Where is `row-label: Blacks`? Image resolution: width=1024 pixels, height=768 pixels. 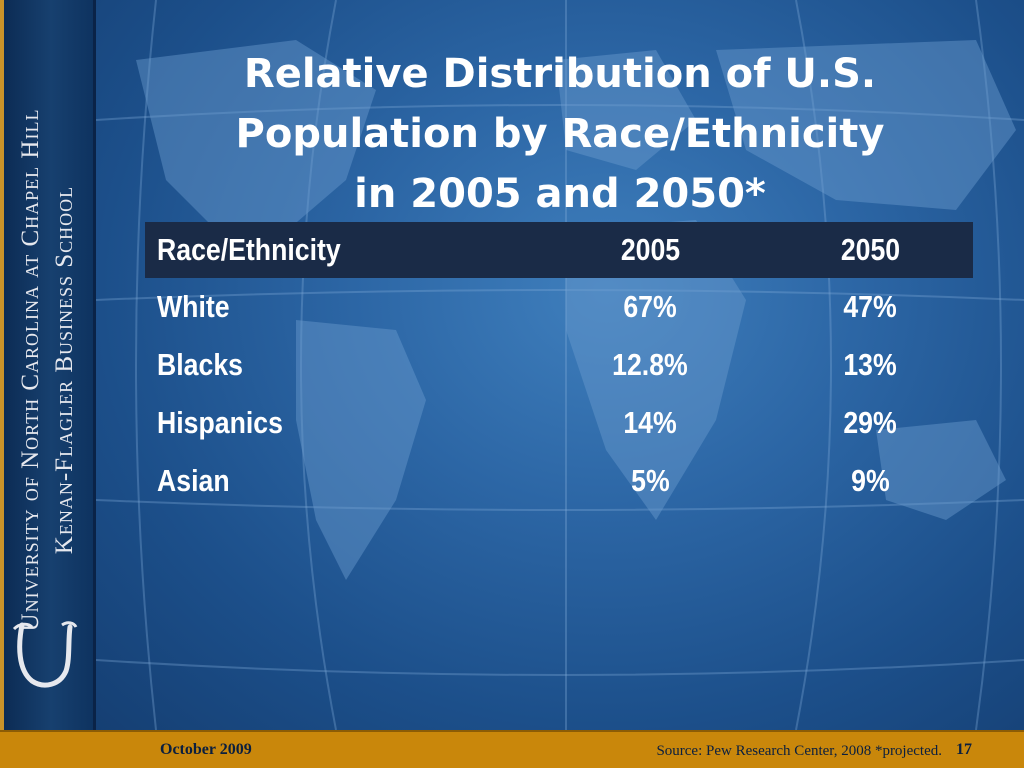
row-label: Blacks is located at coordinates (207, 365).